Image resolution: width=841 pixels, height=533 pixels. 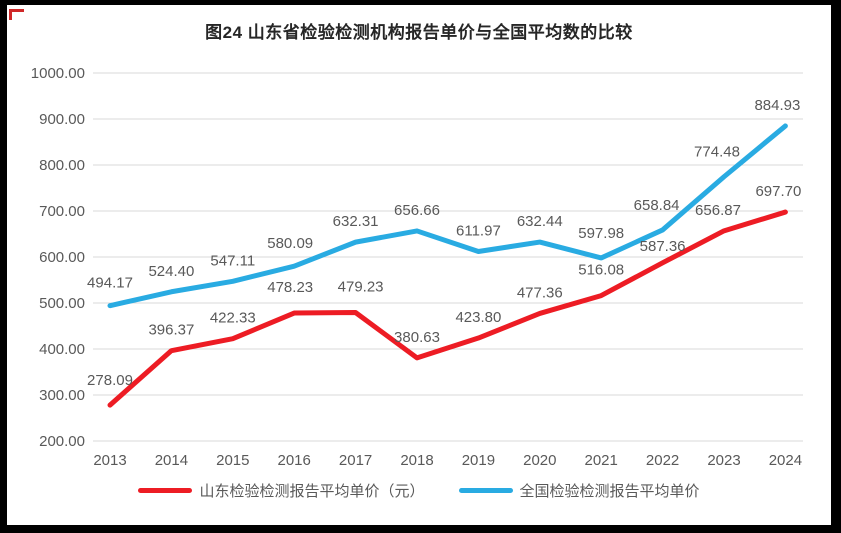 I want to click on x-tick-label: 2016, so click(x=294, y=460).